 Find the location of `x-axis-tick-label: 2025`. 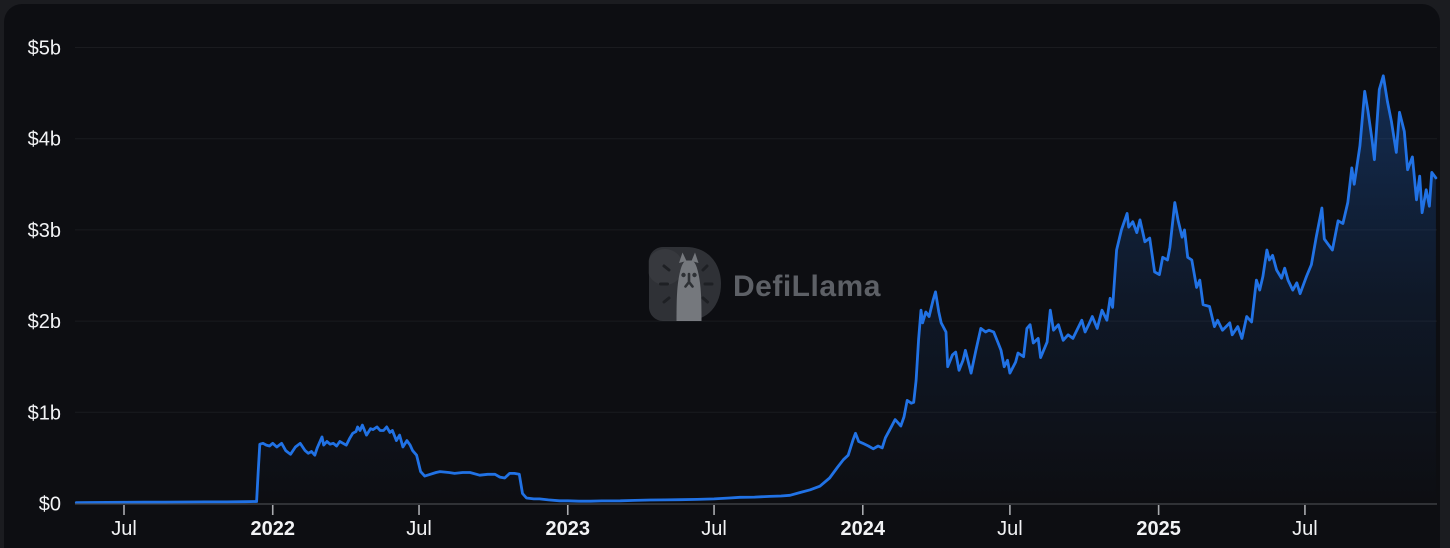

x-axis-tick-label: 2025 is located at coordinates (1158, 529).